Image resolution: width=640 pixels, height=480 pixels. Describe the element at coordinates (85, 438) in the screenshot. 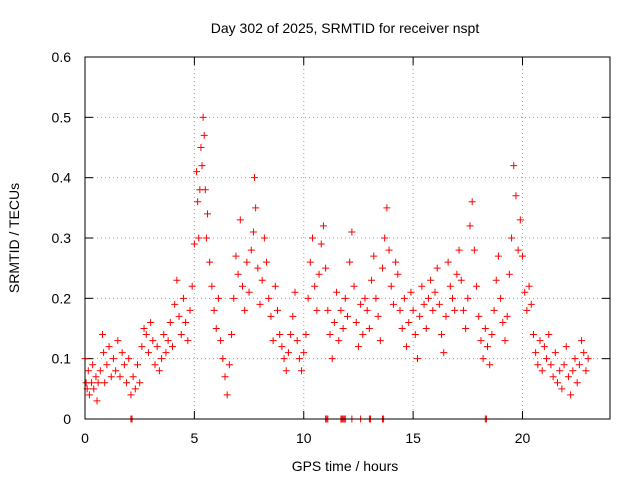

I see `x-tick-label: 0` at that location.